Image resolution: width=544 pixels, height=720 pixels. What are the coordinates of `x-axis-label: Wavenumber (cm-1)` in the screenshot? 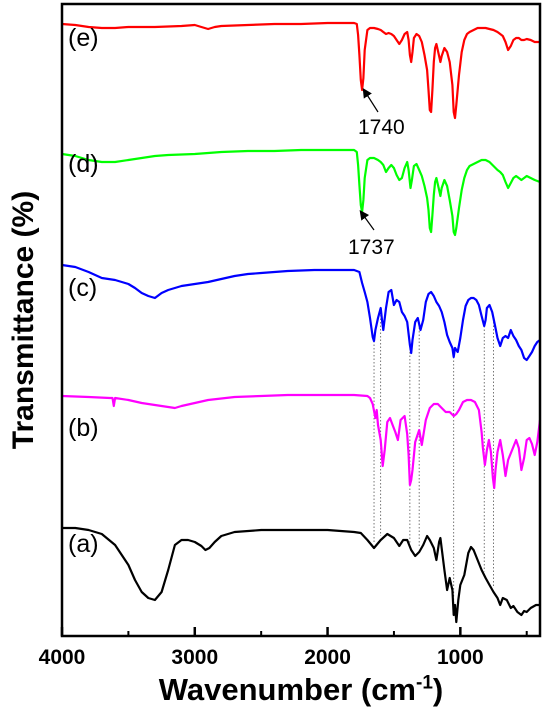 It's located at (301, 690).